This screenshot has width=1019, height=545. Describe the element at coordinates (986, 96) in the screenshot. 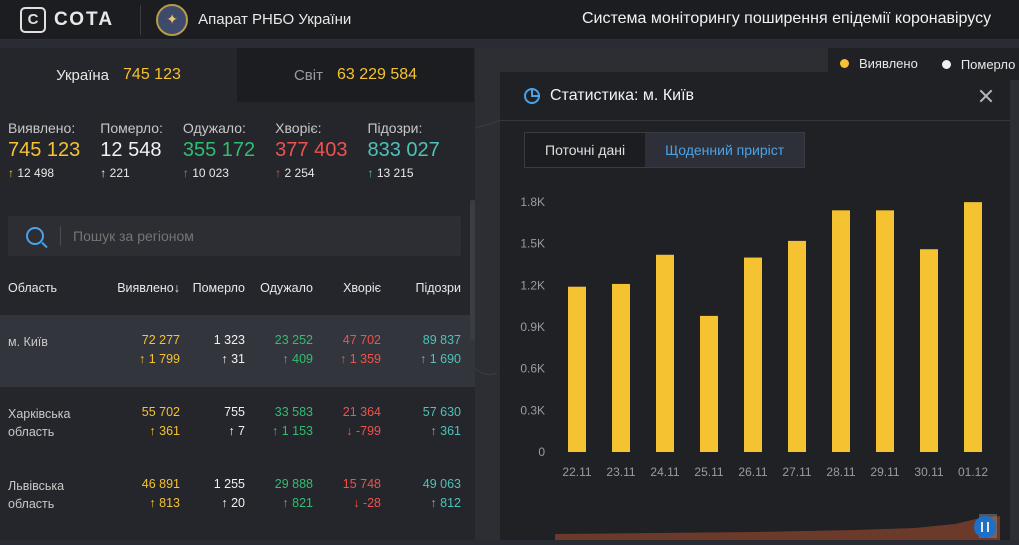

I see `close-icon` at that location.